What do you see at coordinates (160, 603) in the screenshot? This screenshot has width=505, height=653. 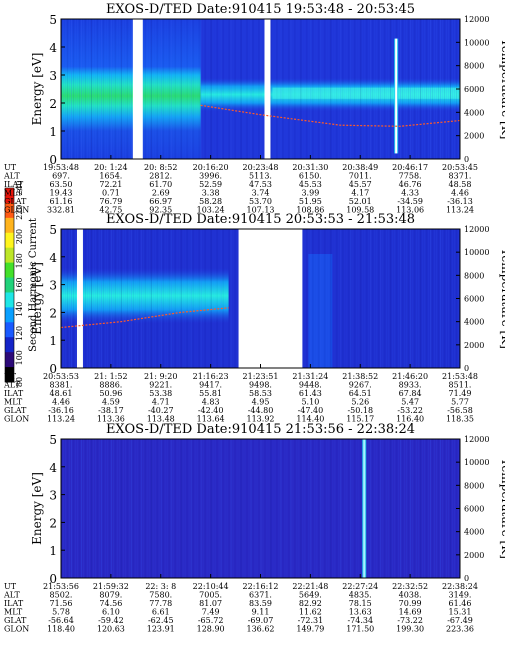 I see `orbit-cell: 77.78` at bounding box center [160, 603].